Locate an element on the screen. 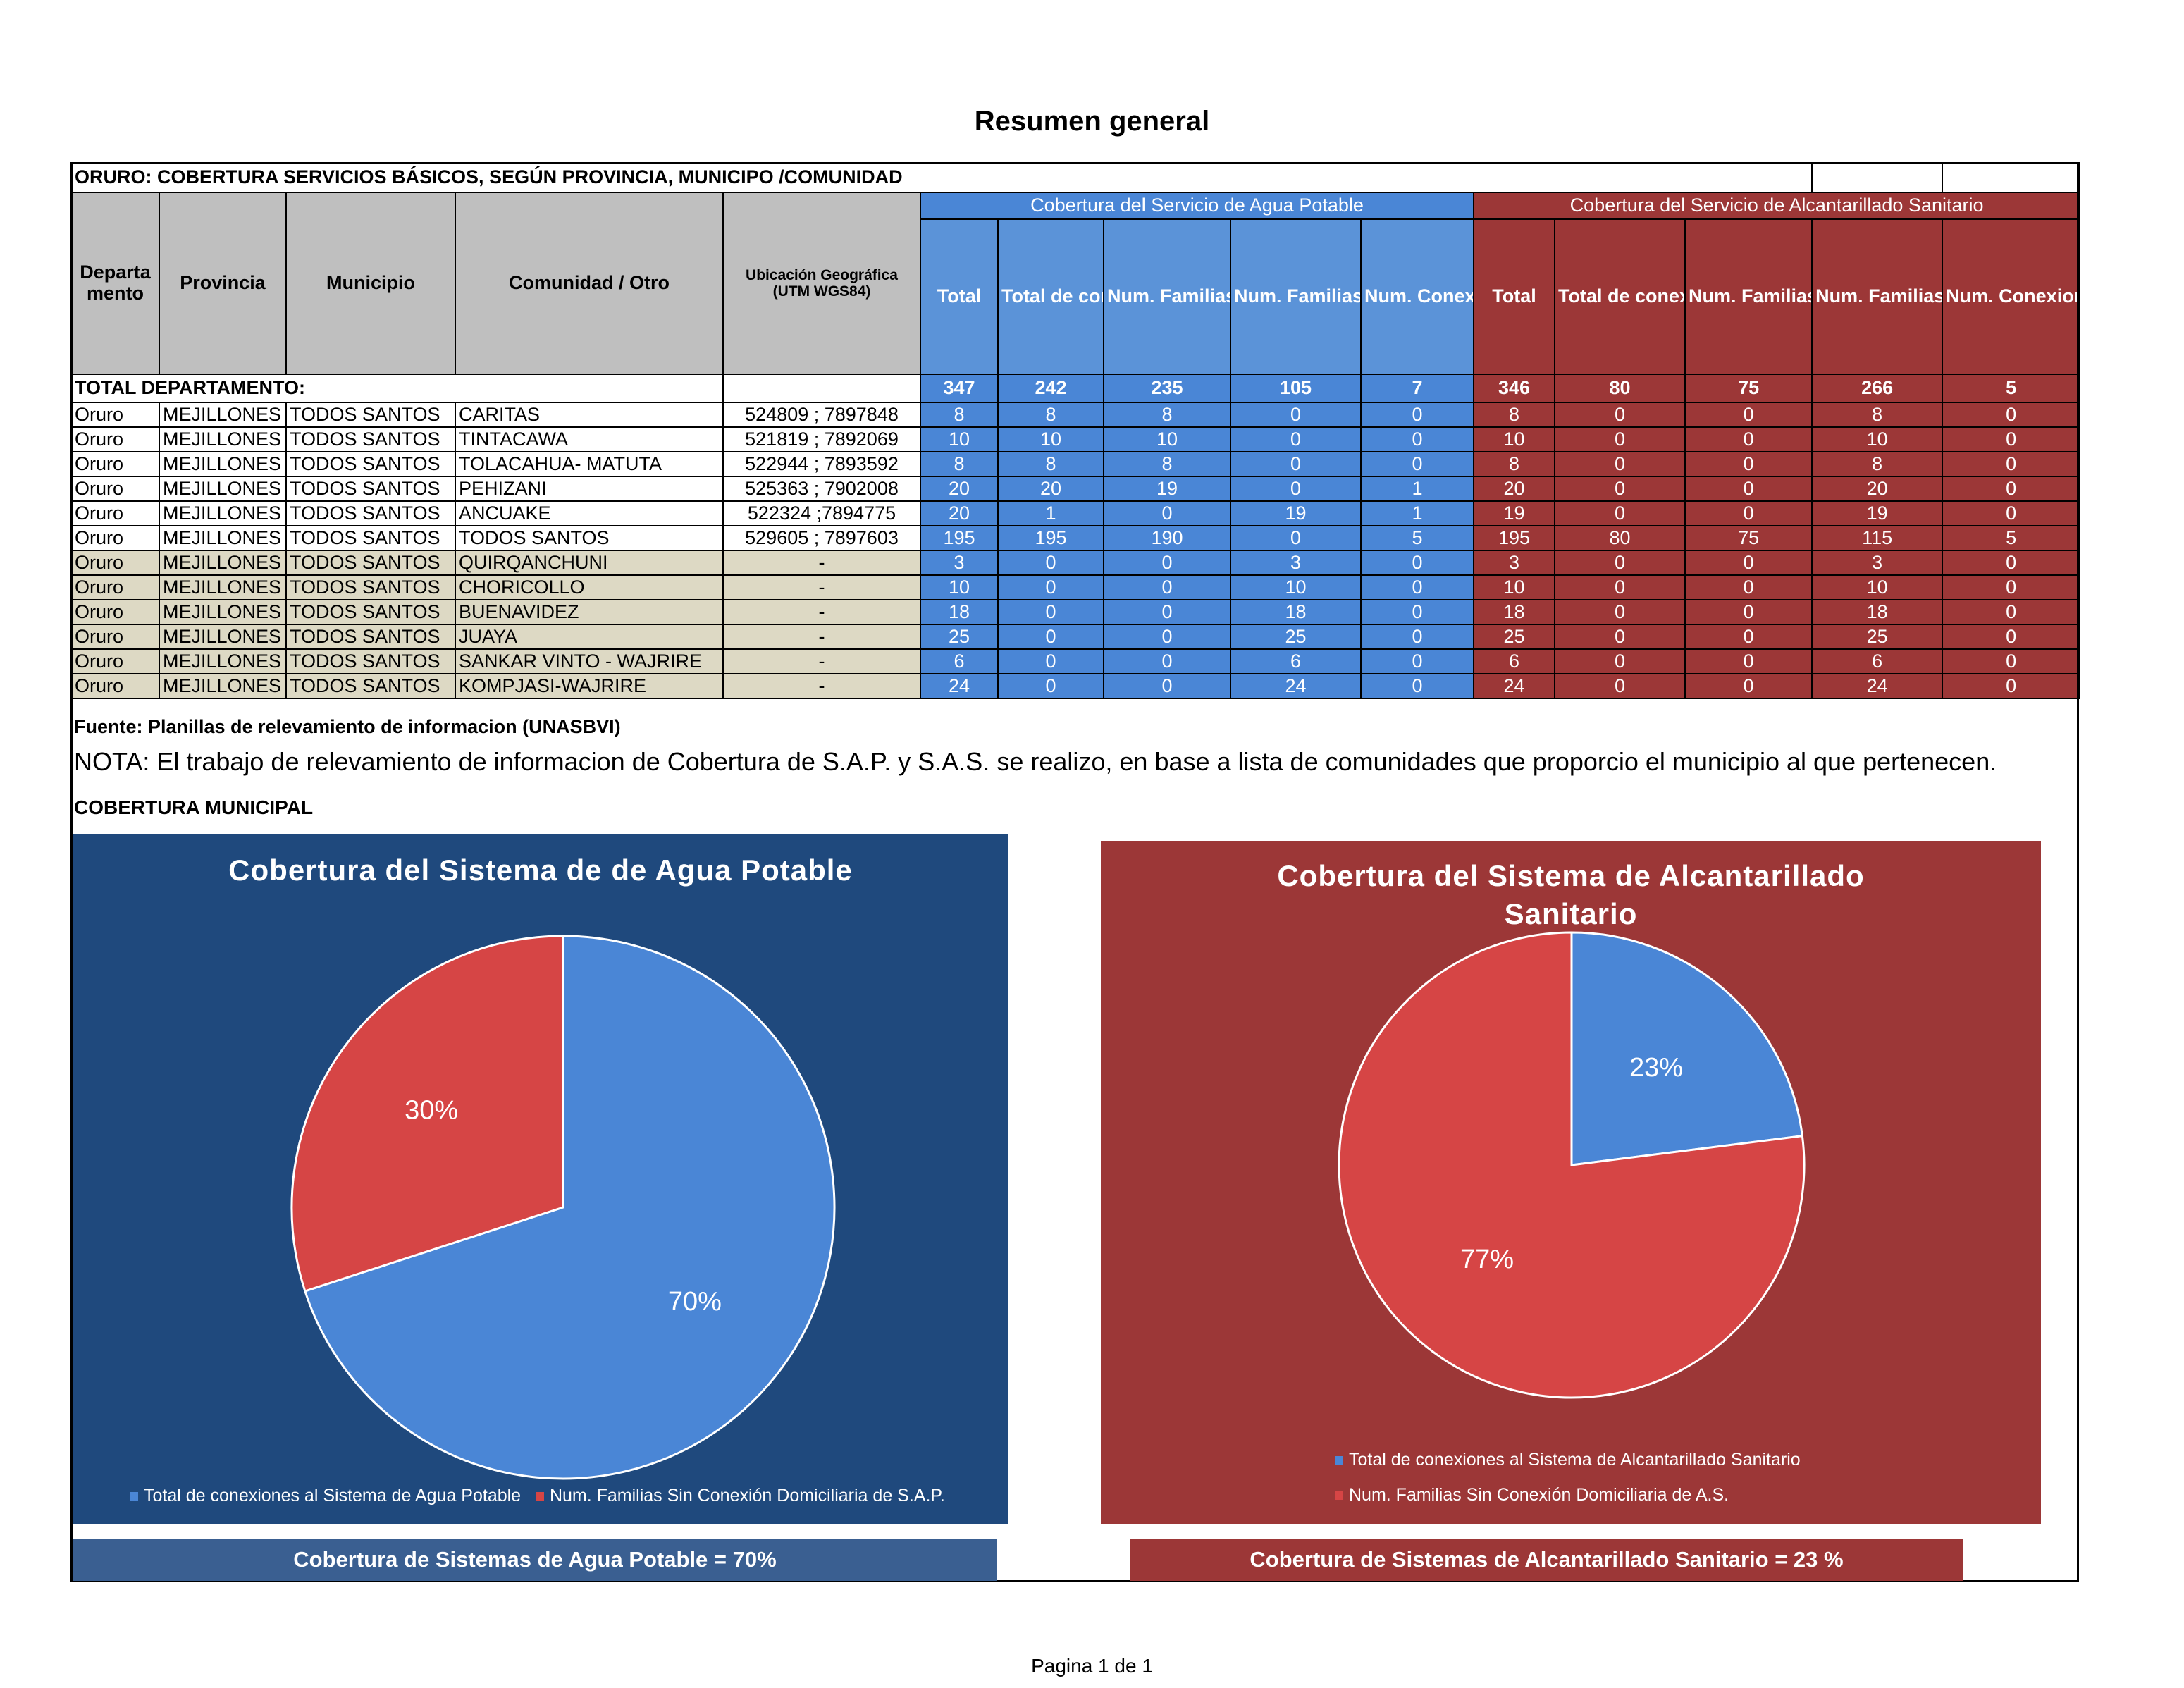 The height and width of the screenshot is (1688, 2184). total-value: 242 is located at coordinates (1051, 388).